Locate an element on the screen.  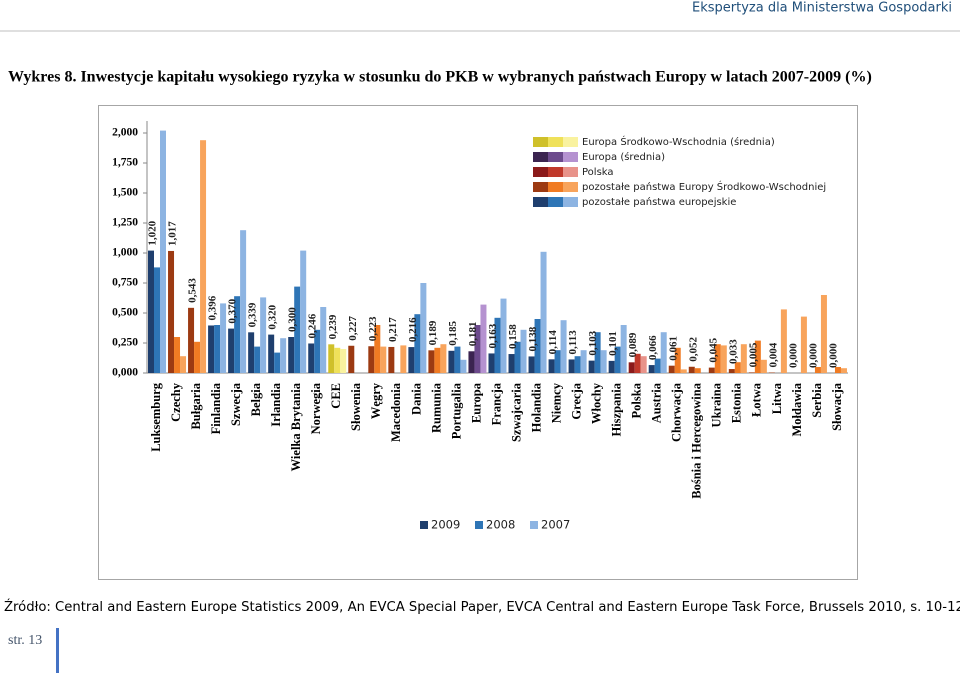
page-bar is located at coordinates (57, 650).